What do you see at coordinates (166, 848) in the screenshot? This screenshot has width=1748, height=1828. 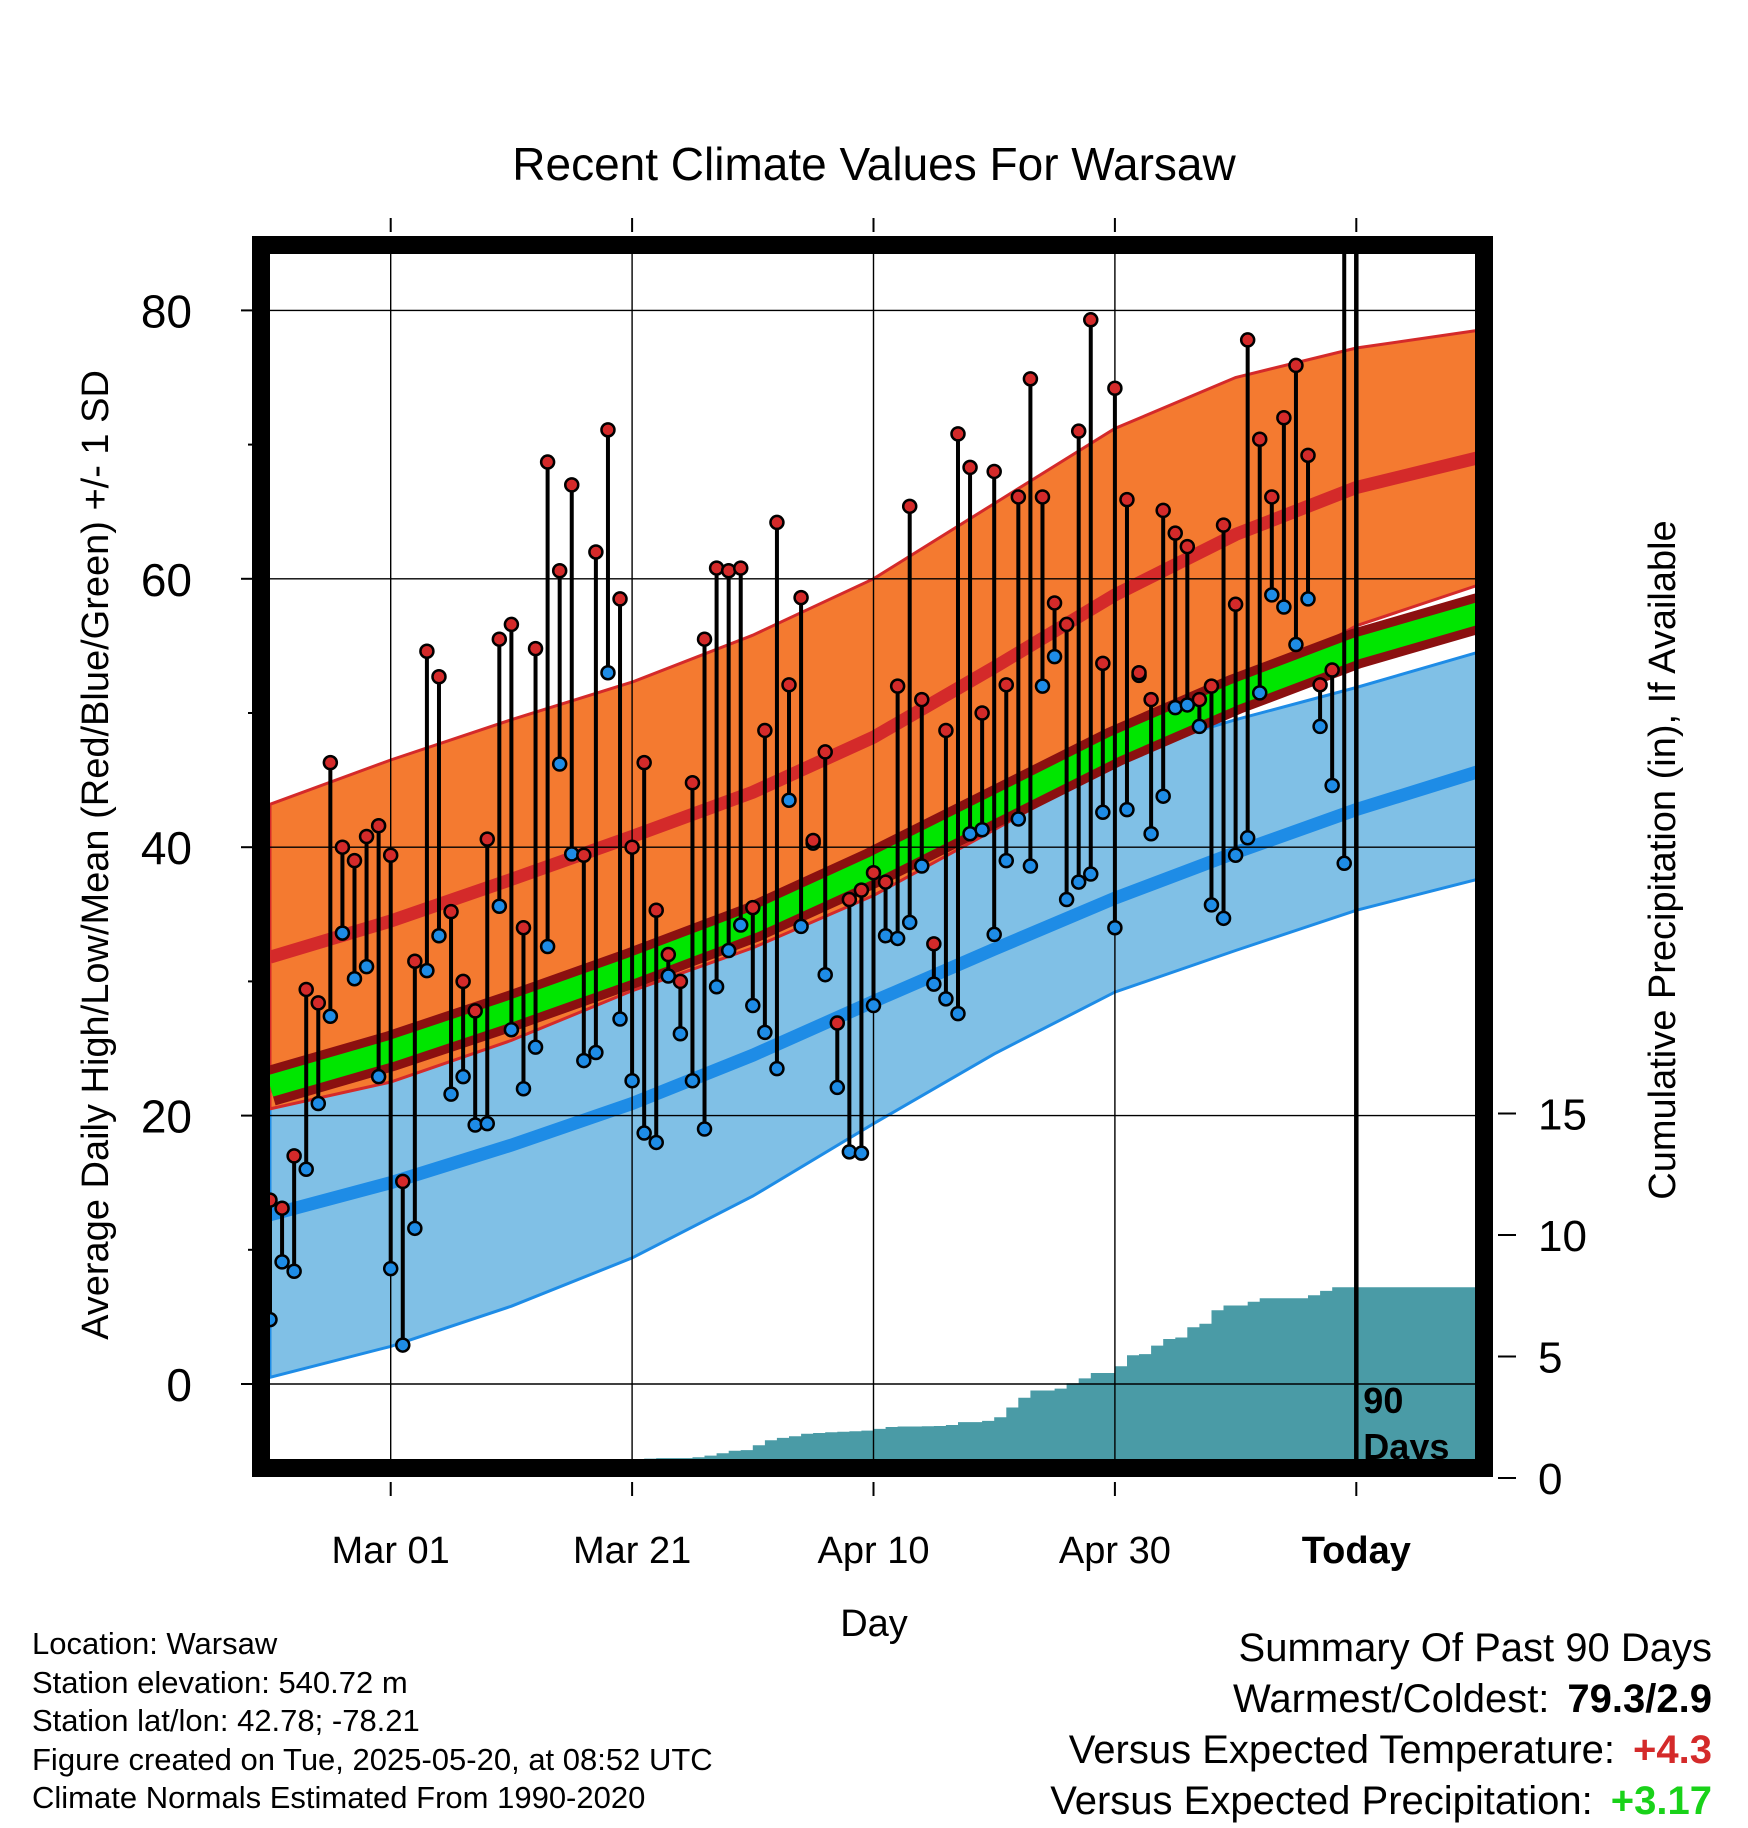 I see `y-tick-label: 40` at bounding box center [166, 848].